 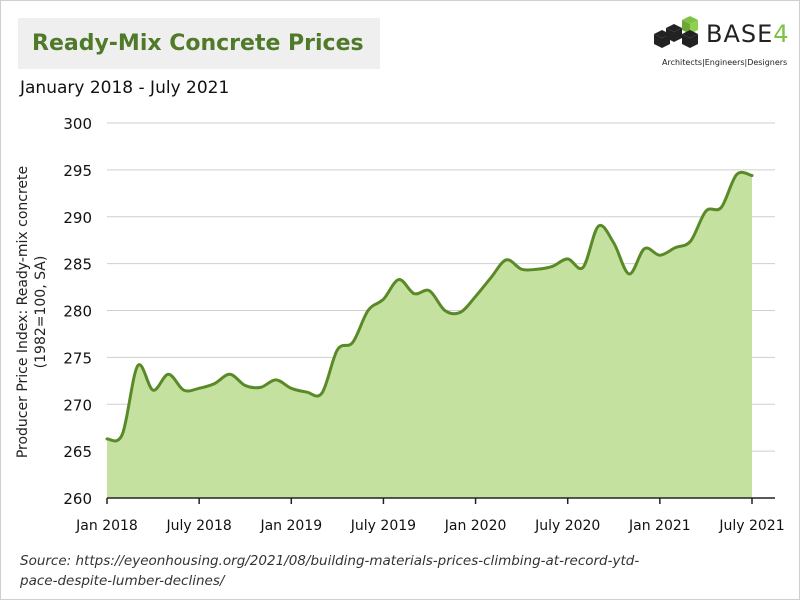 What do you see at coordinates (751, 526) in the screenshot?
I see `x-tick-label: July 2021` at bounding box center [751, 526].